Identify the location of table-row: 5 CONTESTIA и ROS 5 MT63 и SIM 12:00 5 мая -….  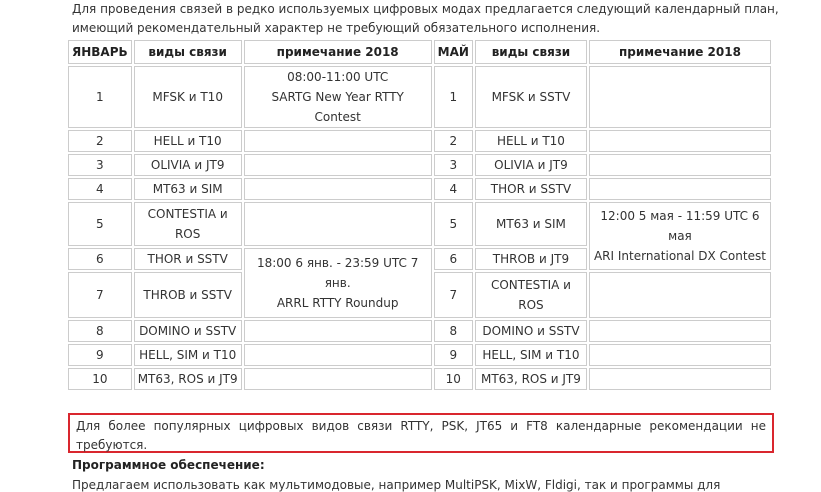
(419, 236).